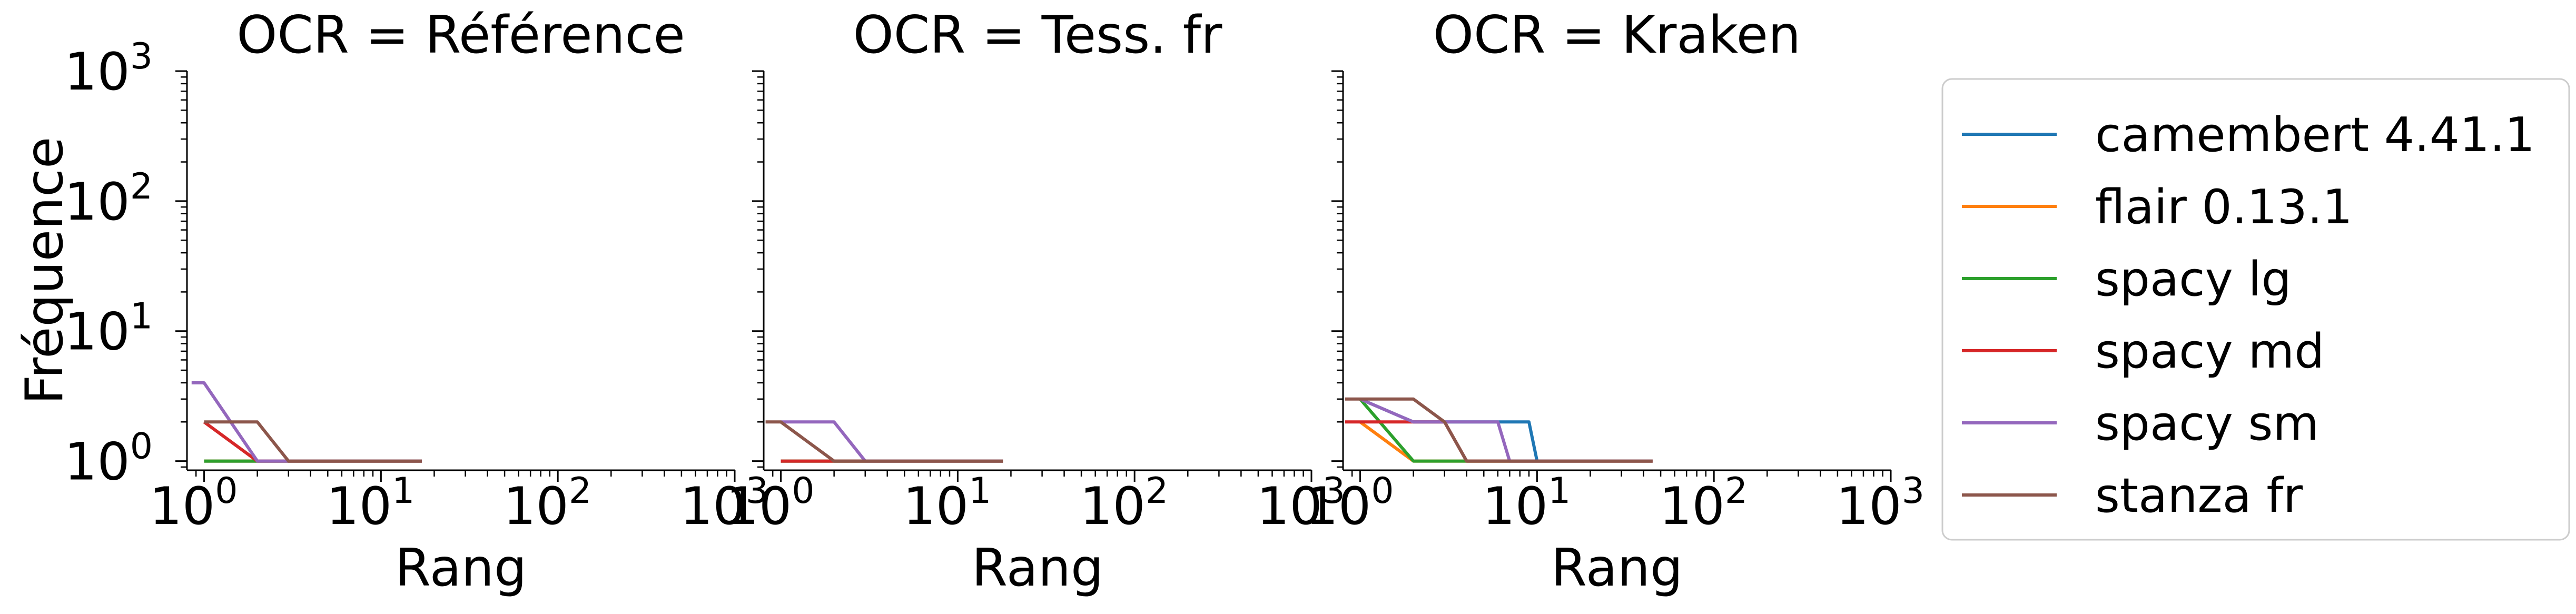 Image resolution: width=2576 pixels, height=614 pixels. Describe the element at coordinates (460, 35) in the screenshot. I see `panel-title: OCR = Référence` at that location.